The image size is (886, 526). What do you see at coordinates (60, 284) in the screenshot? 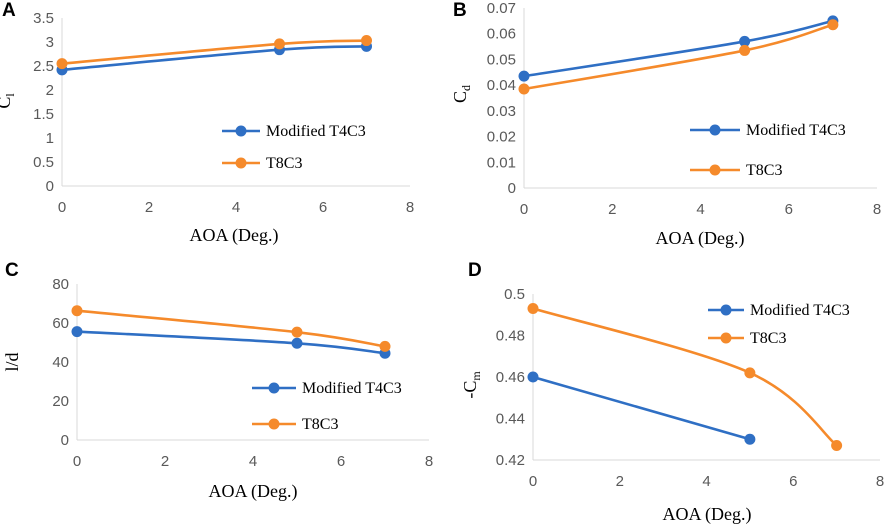
I see `y-tick-label: 80` at bounding box center [60, 284].